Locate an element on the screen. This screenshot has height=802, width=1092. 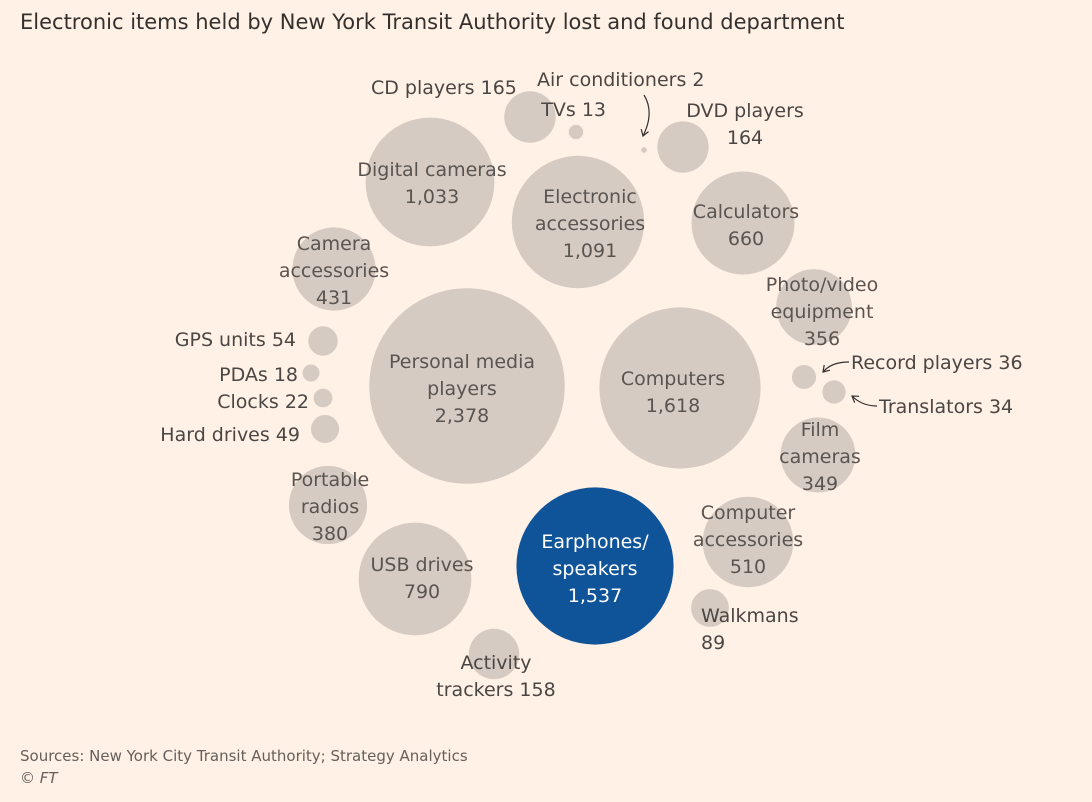
label-line: speakers is located at coordinates (594, 569).